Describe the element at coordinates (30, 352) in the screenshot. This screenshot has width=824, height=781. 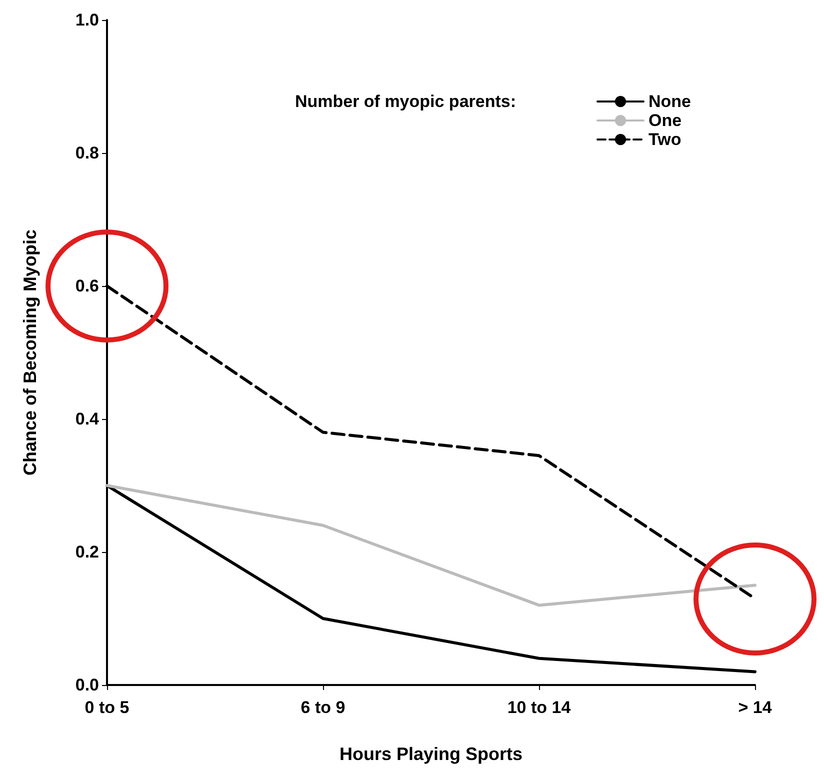
I see `y-axis-title: Chance of Becoming Myopic` at that location.